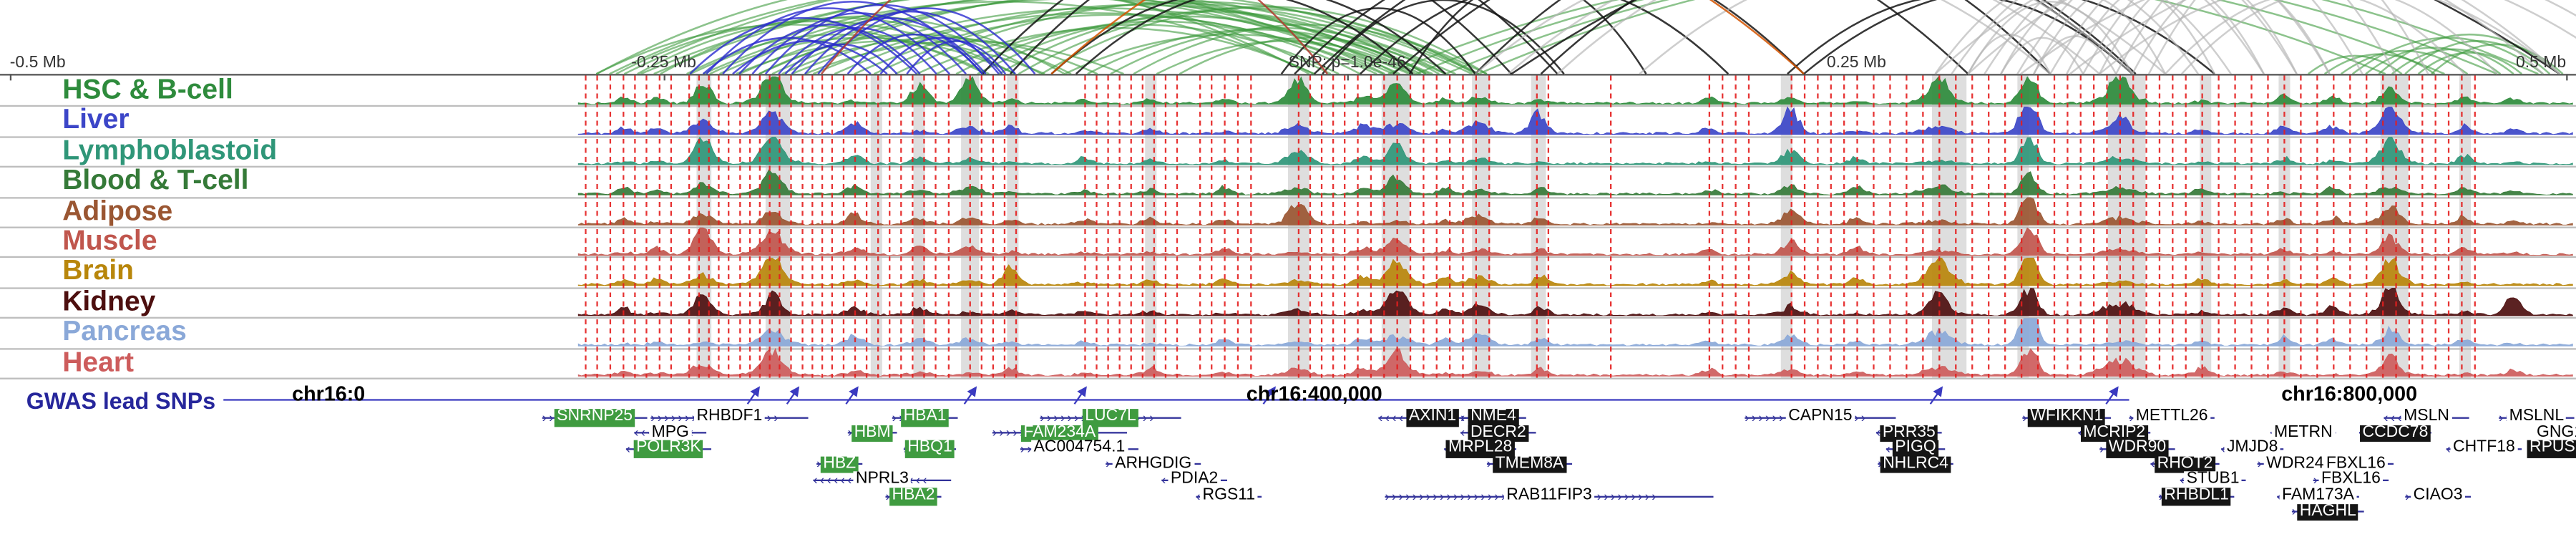  I want to click on gene-label: HAGHL, so click(2328, 512).